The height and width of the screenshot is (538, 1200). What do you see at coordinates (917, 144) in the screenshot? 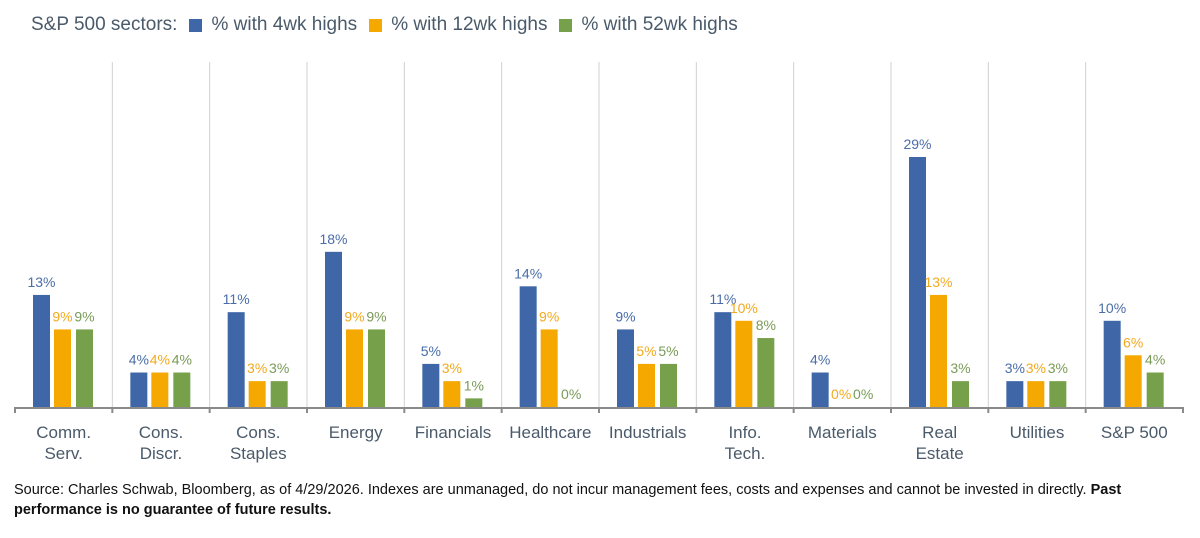
I see `data-label: 29%` at bounding box center [917, 144].